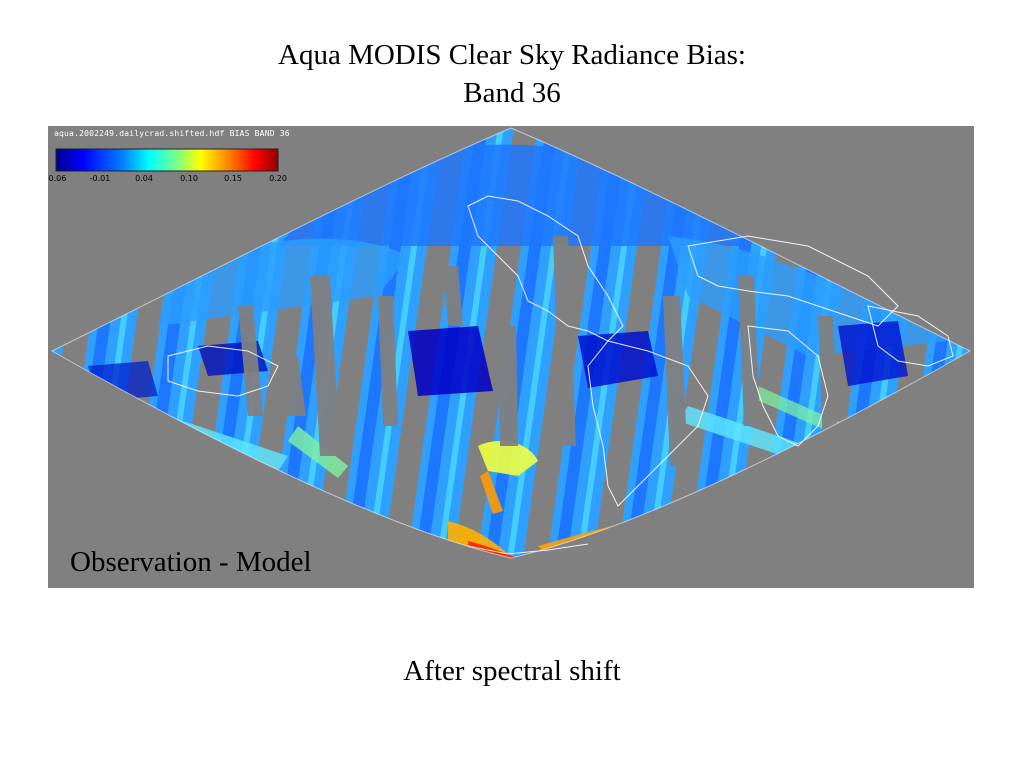 This screenshot has height=768, width=1024. What do you see at coordinates (100, 178) in the screenshot?
I see `colorbar-tick: -0.01` at bounding box center [100, 178].